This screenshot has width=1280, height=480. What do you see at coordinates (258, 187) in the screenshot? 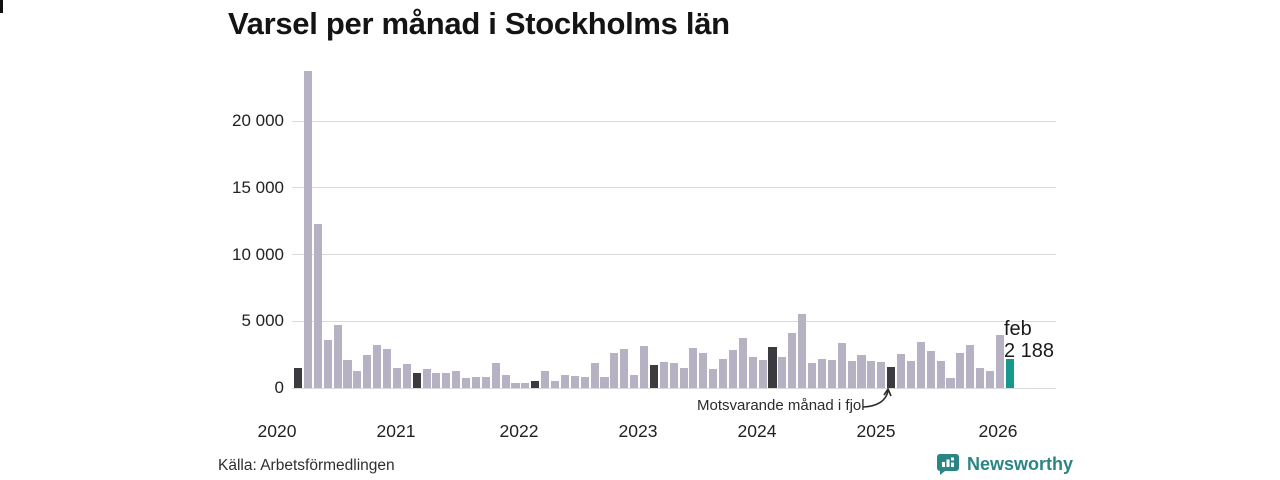
I see `y-axis-tick-label: 15 000` at bounding box center [258, 187].